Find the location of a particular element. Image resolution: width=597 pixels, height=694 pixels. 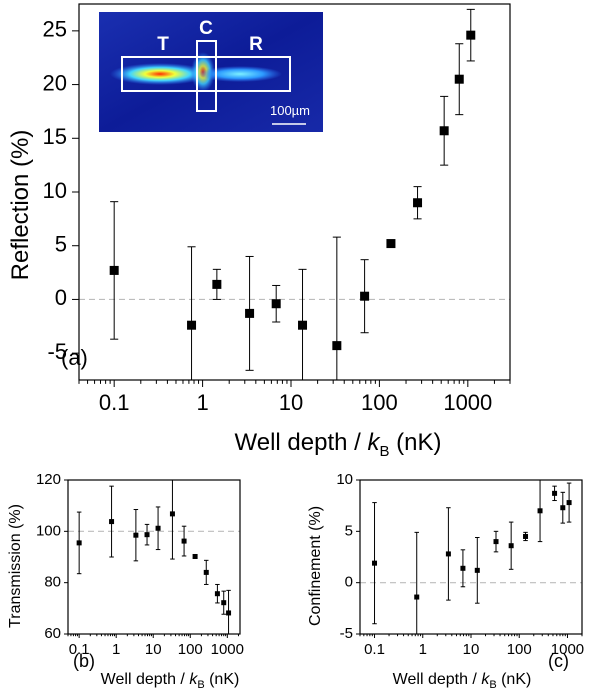

panel-c-y-ticks: -5 0 5 10 is located at coordinates (348, 556).